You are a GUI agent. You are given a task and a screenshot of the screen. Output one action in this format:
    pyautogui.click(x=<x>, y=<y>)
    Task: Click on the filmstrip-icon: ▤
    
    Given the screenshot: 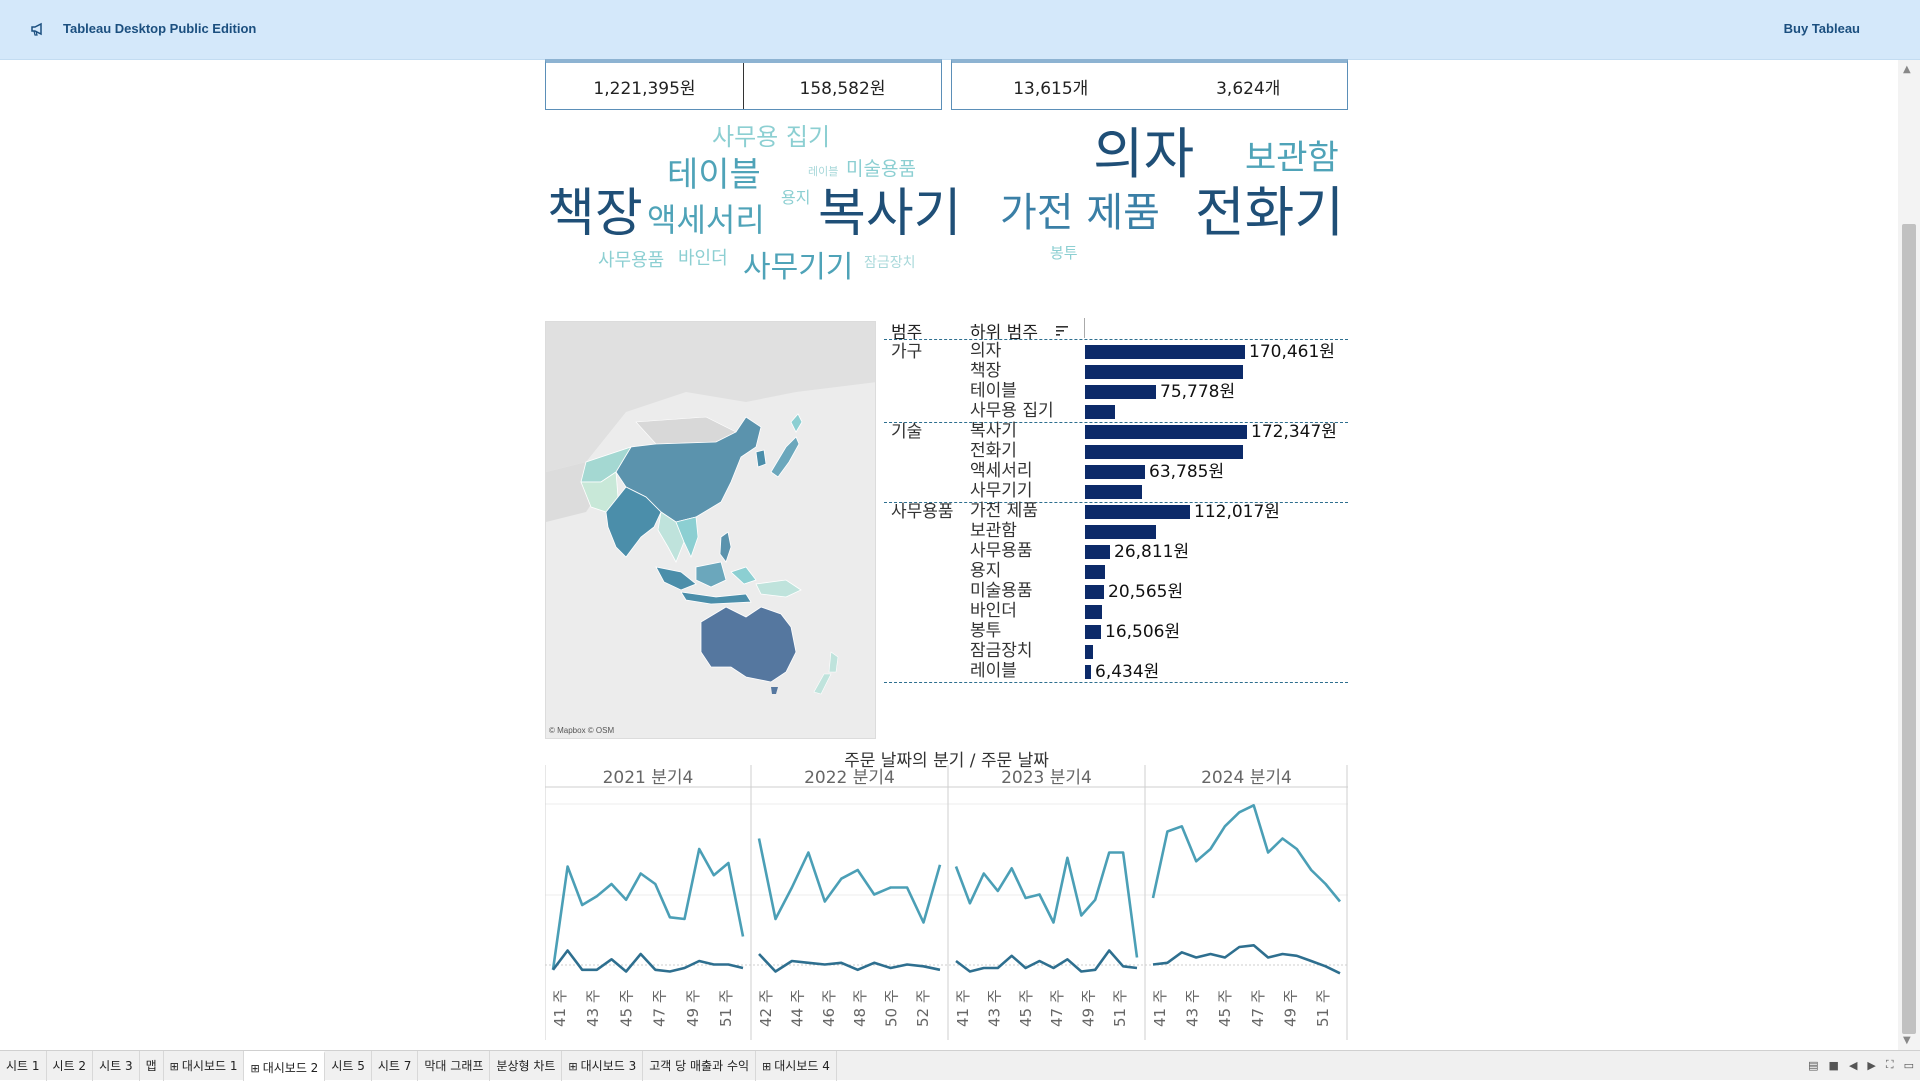 What is the action you would take?
    pyautogui.click(x=1813, y=1065)
    